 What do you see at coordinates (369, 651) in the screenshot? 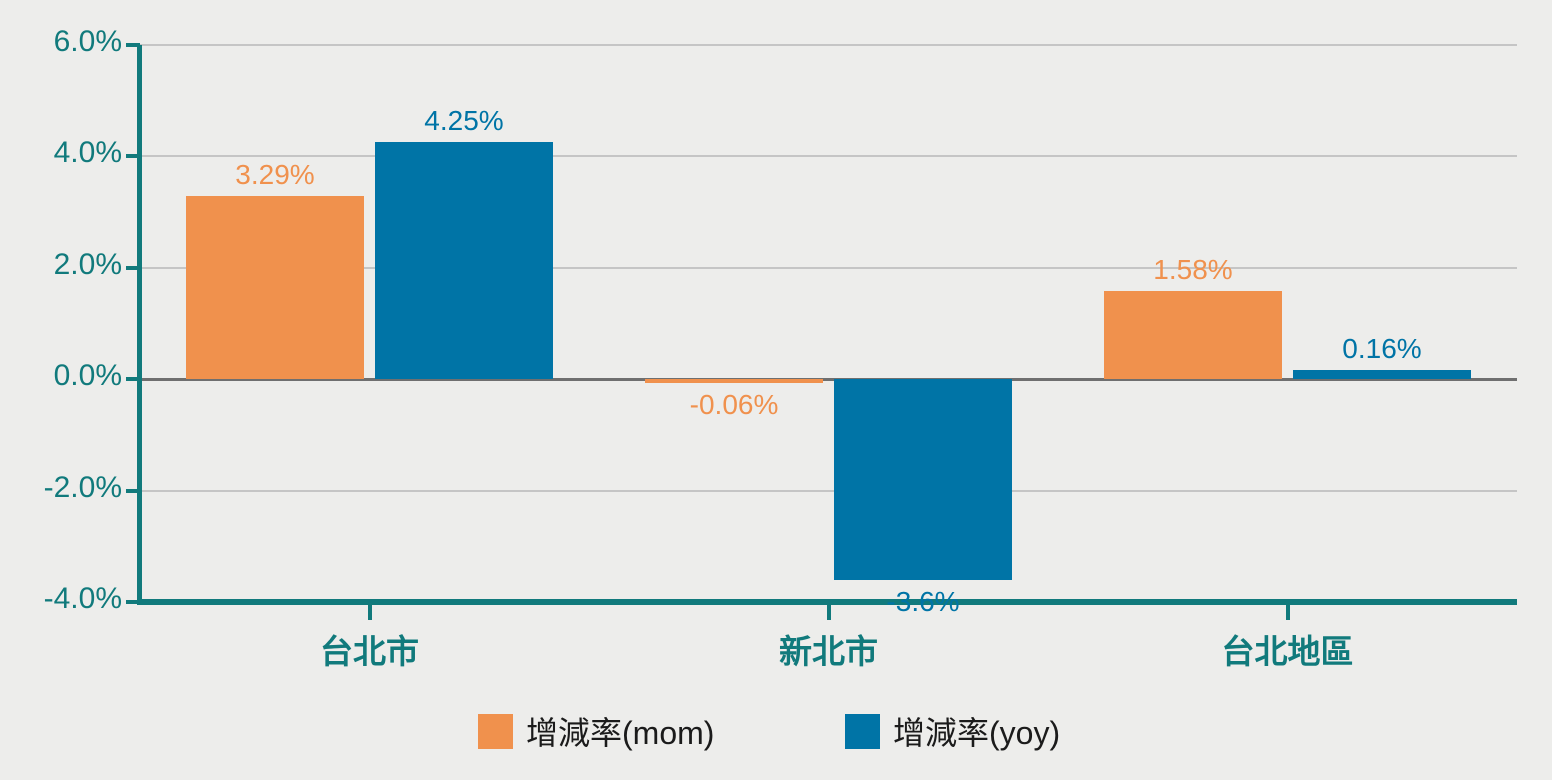
I see `x-axis-category-label: 台北市` at bounding box center [369, 651].